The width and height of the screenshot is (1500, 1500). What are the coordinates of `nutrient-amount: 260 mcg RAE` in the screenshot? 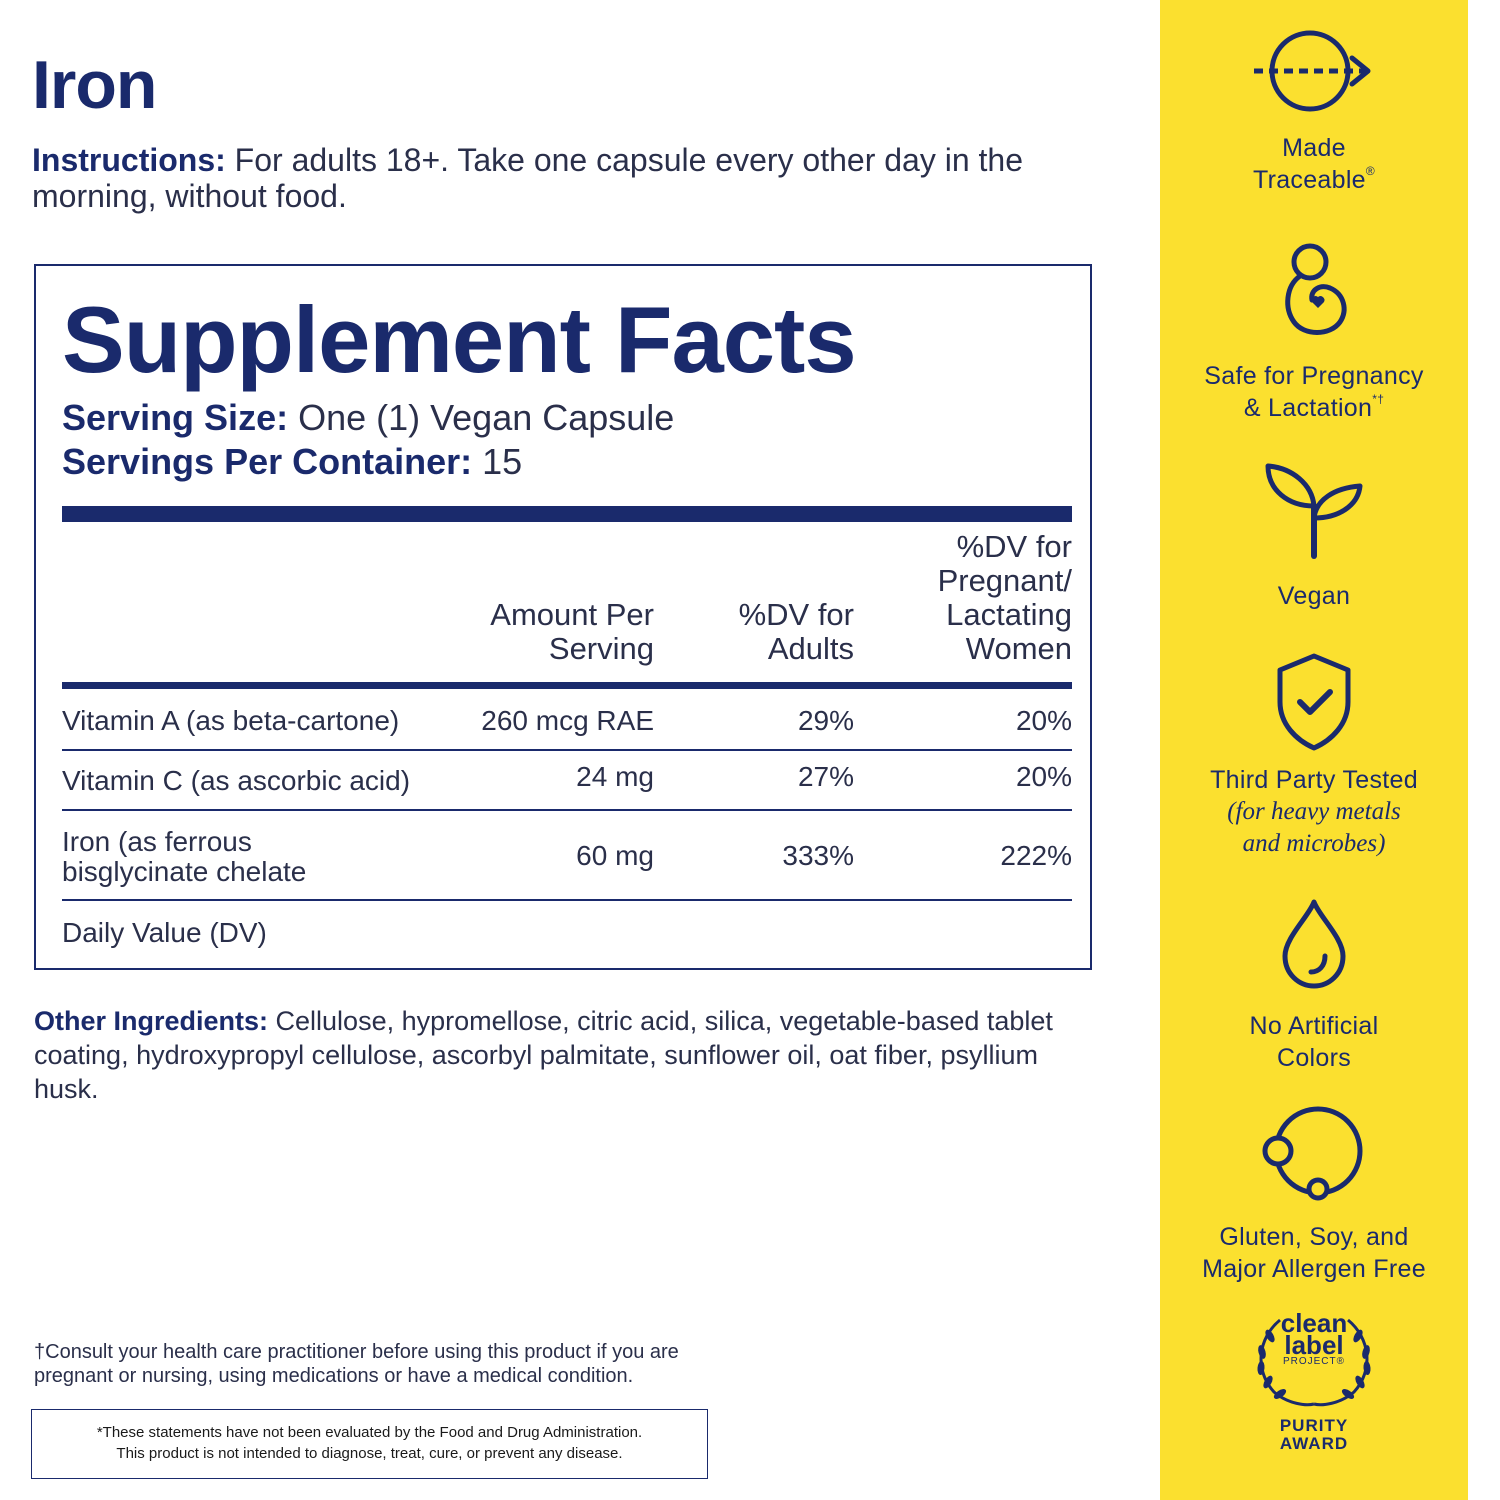 It's located at (567, 720).